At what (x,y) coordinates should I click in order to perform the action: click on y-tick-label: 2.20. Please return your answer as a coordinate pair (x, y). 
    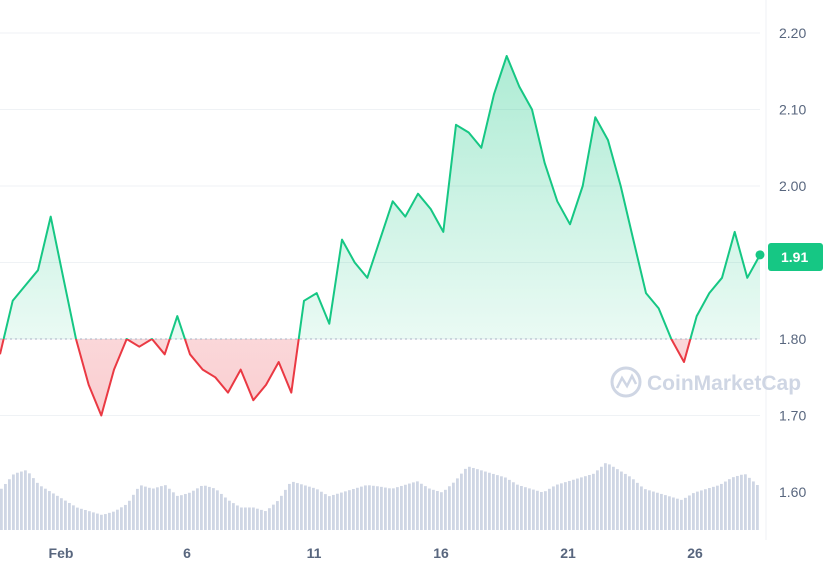
    Looking at the image, I should click on (792, 33).